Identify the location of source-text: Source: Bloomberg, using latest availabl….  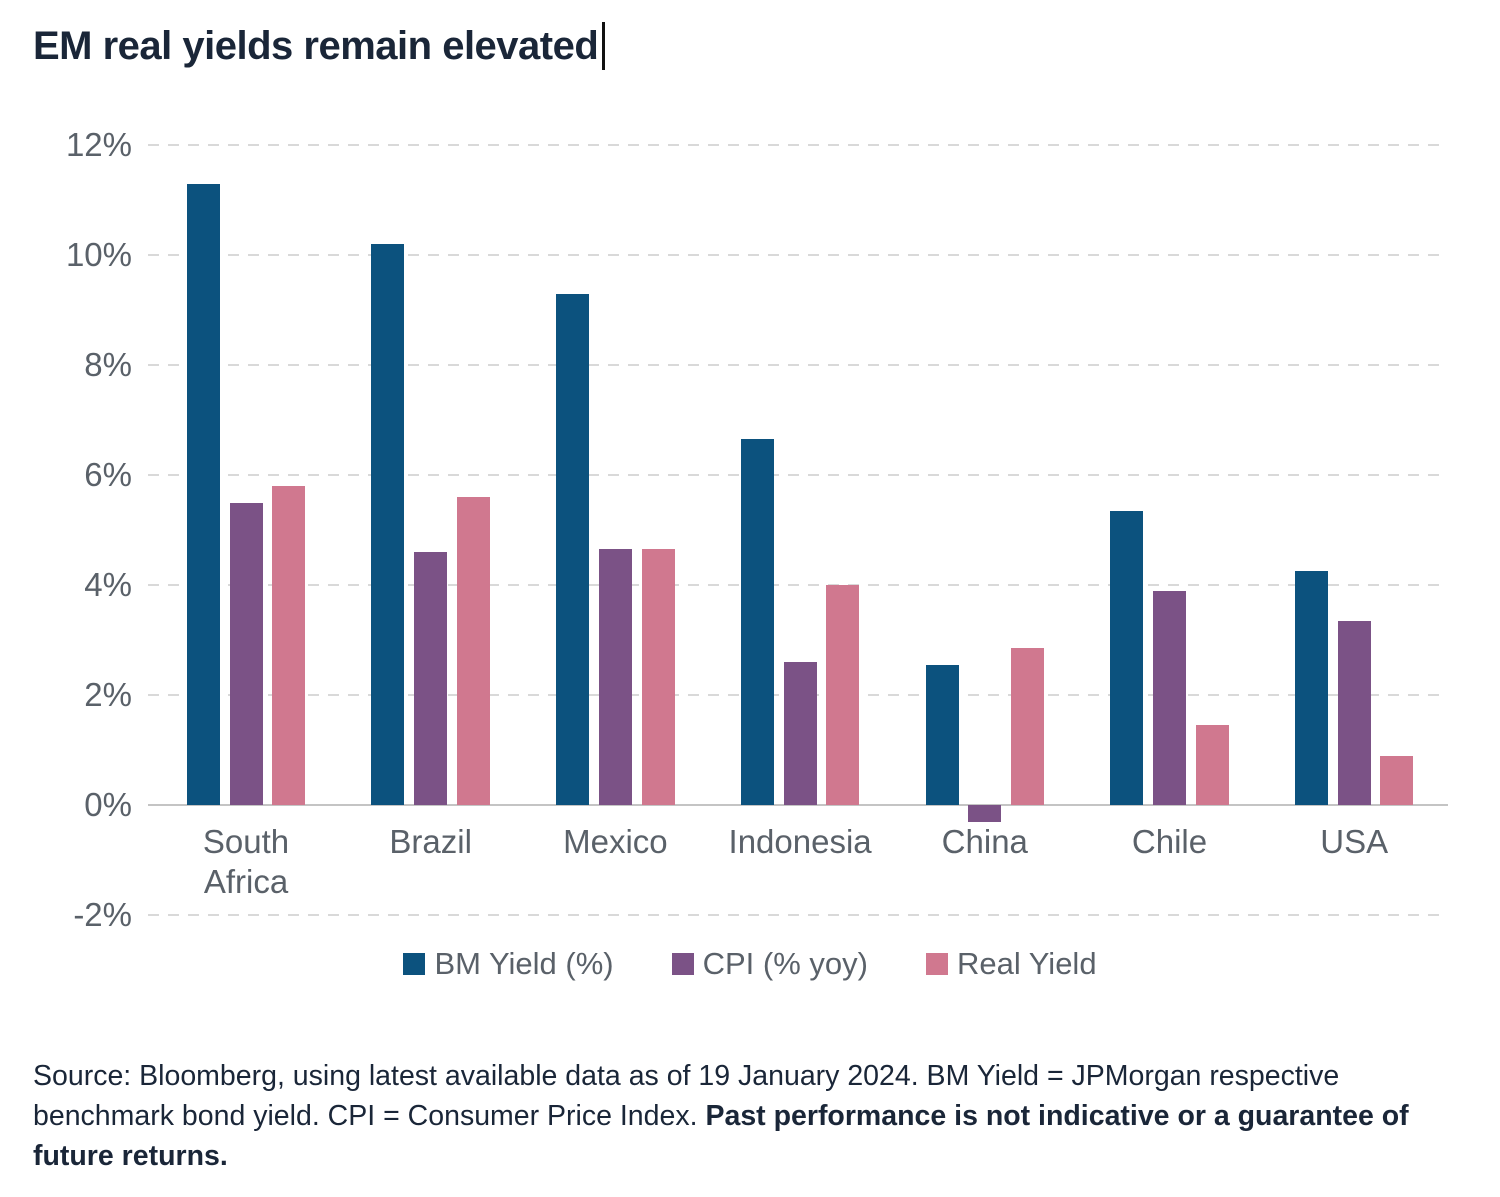
(686, 1096).